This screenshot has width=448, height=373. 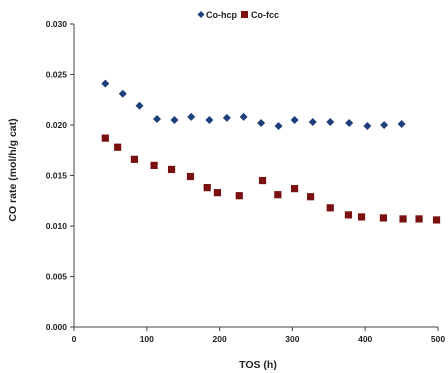 I want to click on legend-co-fcc-marker-icon, so click(x=244, y=14).